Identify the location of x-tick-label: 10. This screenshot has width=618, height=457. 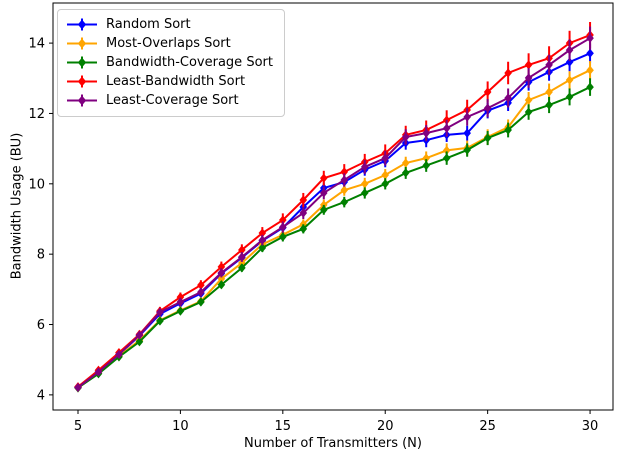
(180, 426).